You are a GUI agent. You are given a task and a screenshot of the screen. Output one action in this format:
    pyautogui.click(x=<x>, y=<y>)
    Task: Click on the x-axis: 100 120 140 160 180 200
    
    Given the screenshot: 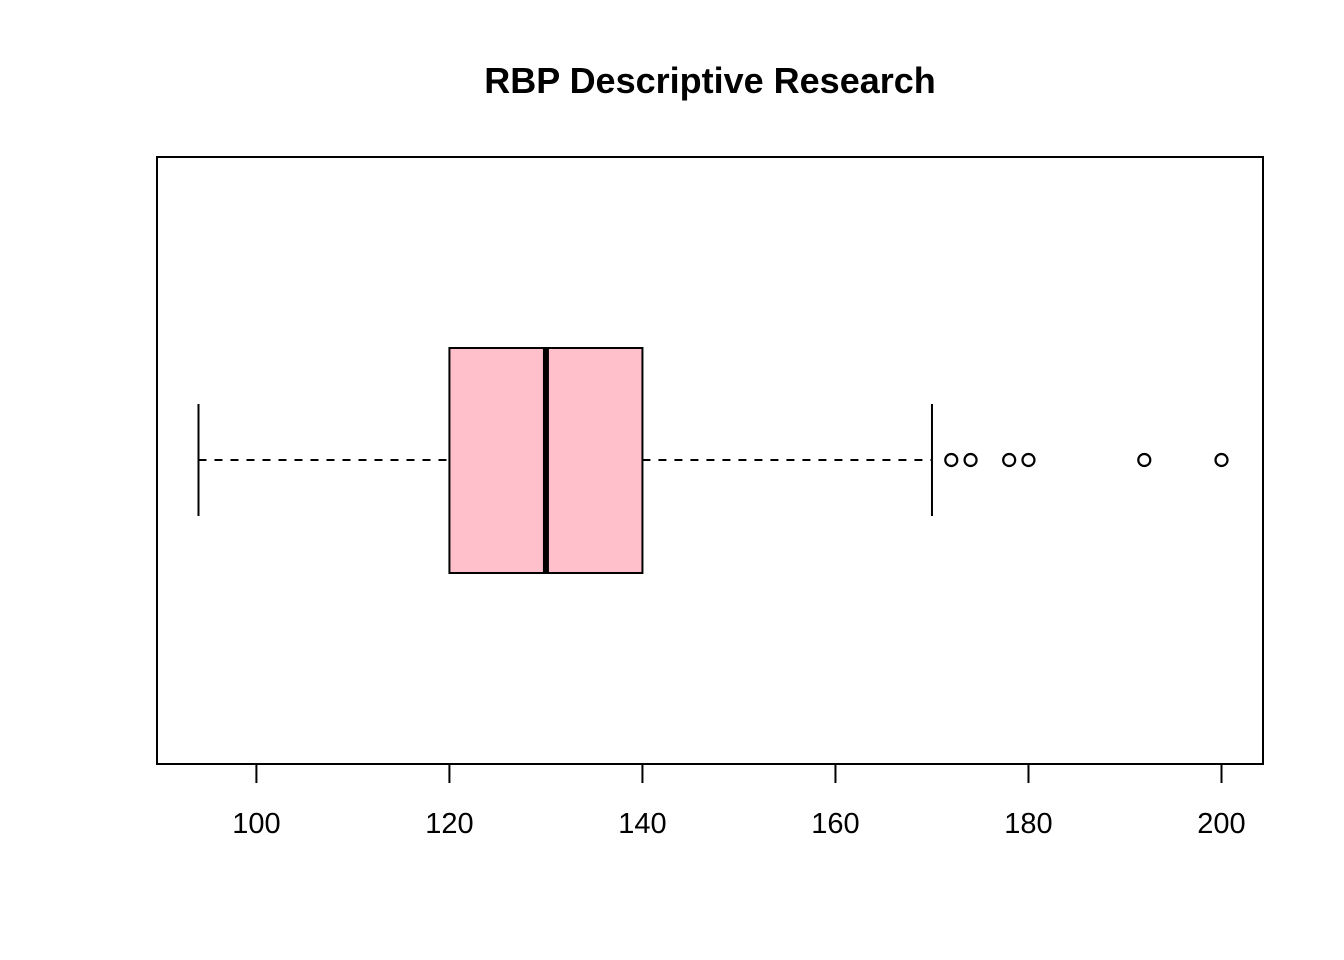 What is the action you would take?
    pyautogui.click(x=739, y=801)
    